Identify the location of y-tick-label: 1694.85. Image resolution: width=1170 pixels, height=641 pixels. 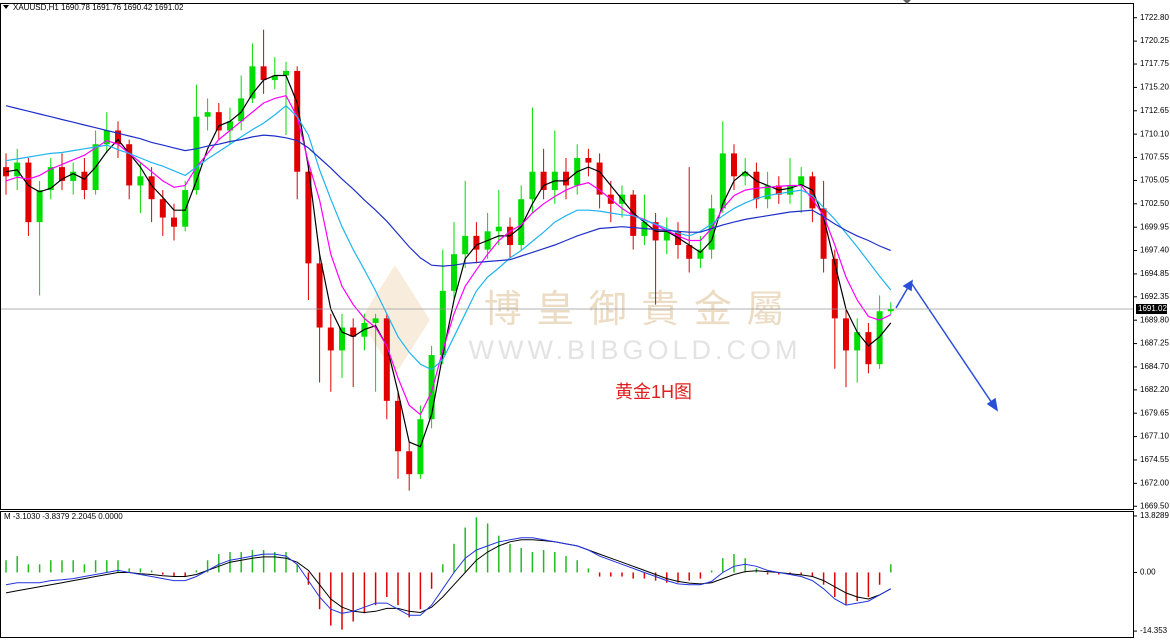
(1154, 273).